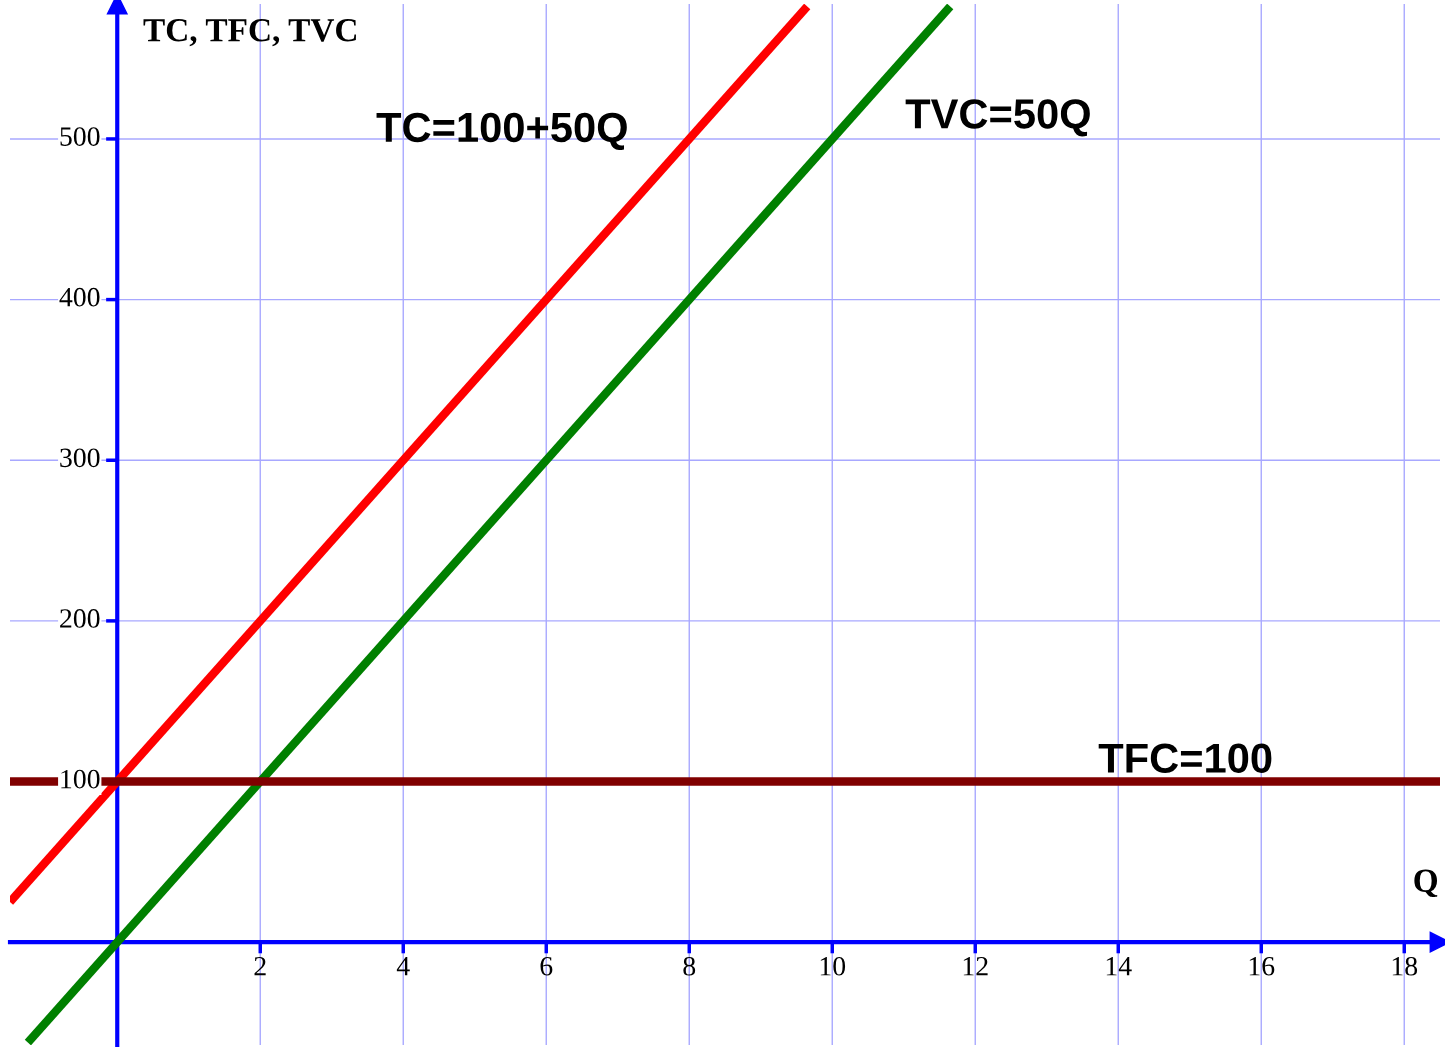  What do you see at coordinates (1262, 966) in the screenshot?
I see `x-tick-label: 16` at bounding box center [1262, 966].